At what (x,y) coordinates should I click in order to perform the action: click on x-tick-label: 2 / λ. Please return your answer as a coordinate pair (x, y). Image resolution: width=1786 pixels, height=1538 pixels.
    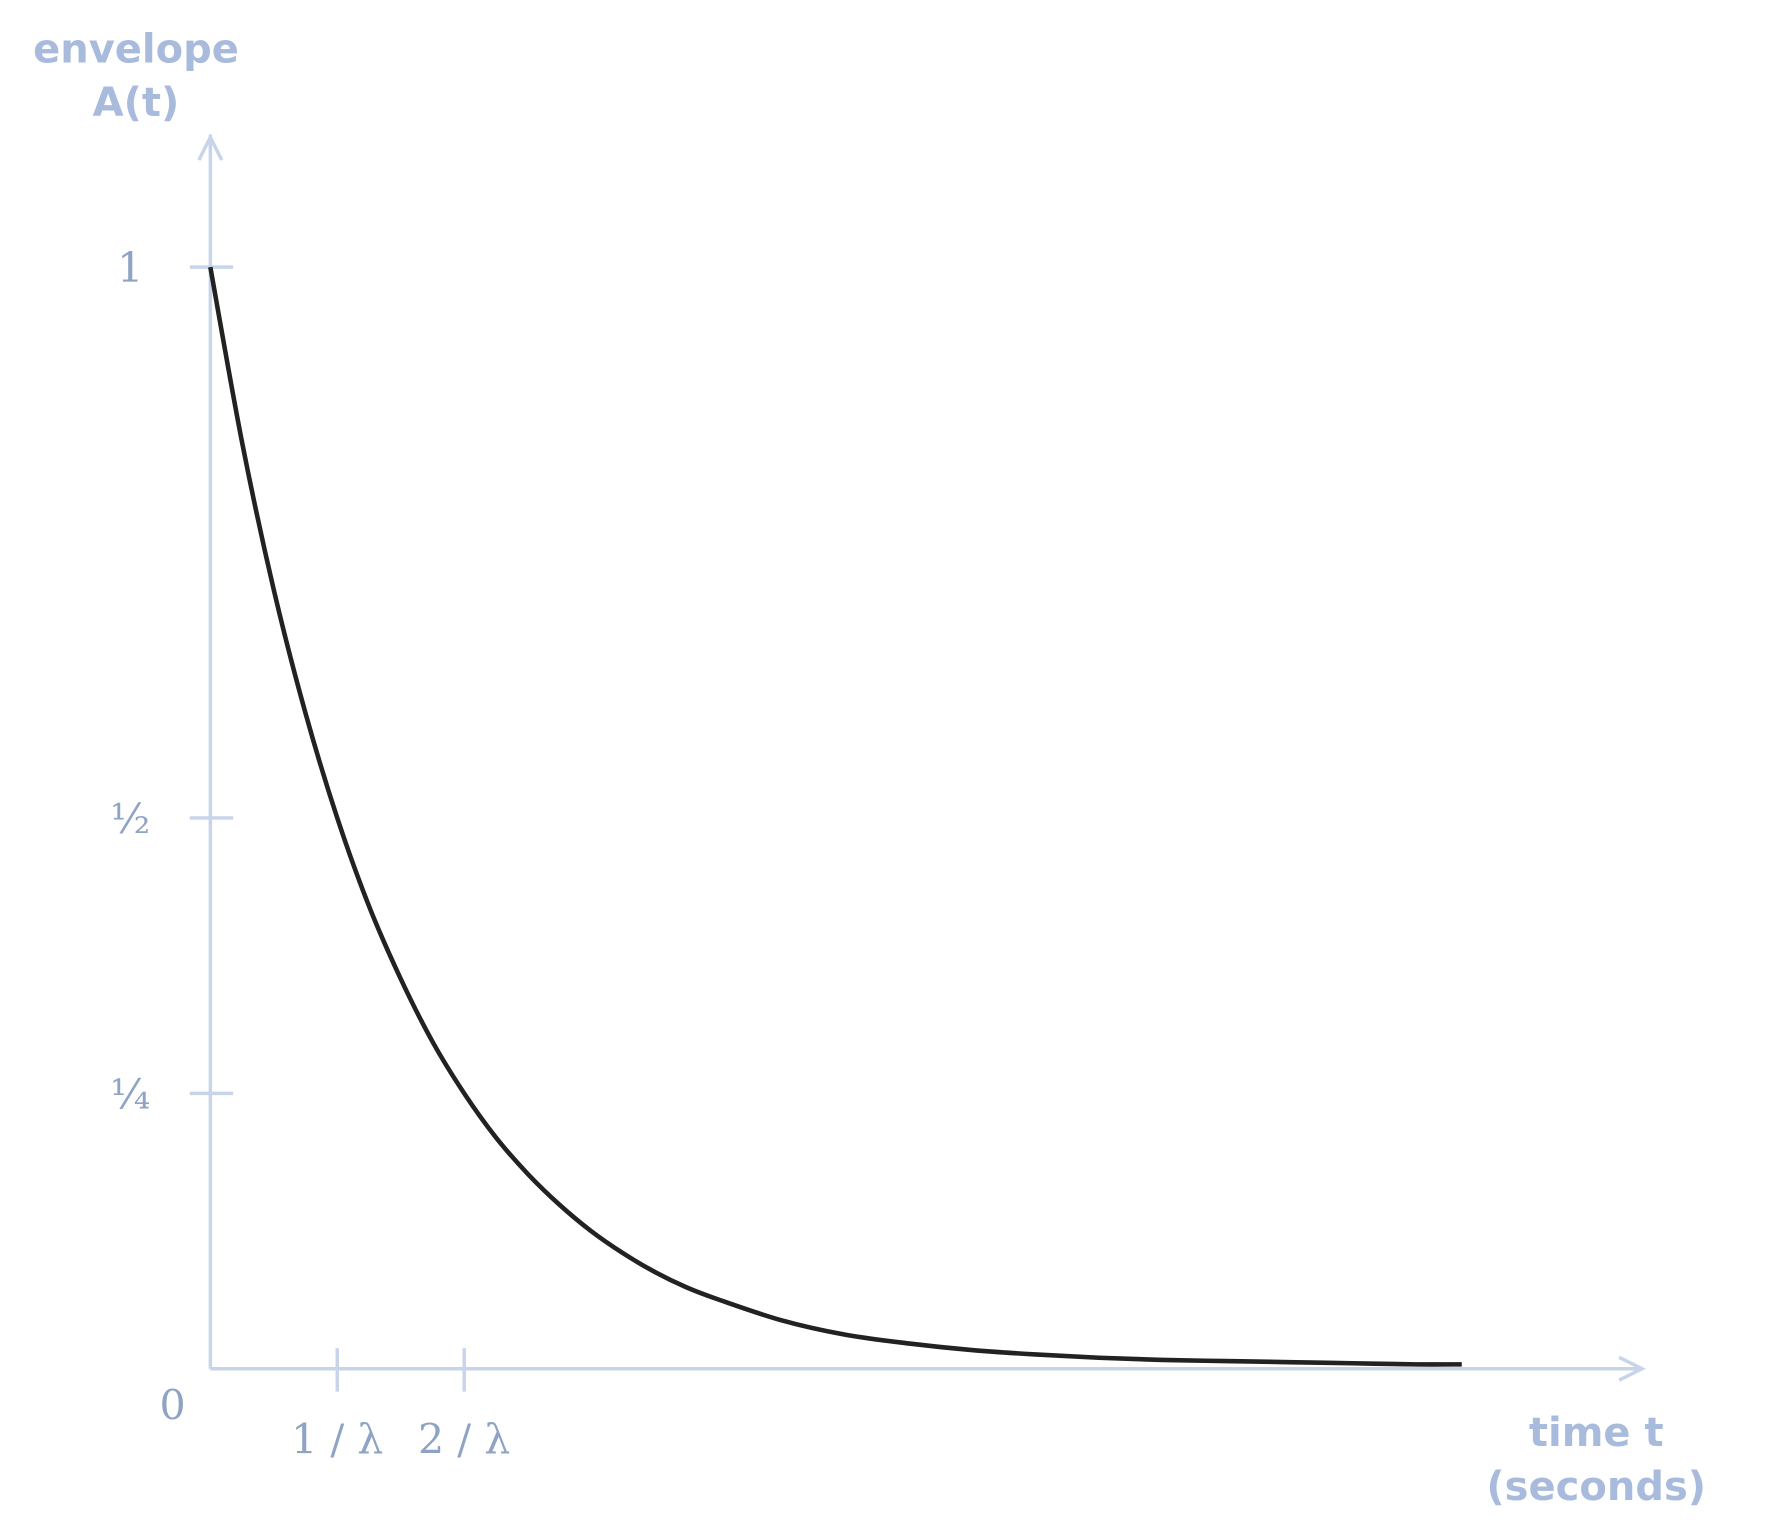
    Looking at the image, I should click on (464, 1440).